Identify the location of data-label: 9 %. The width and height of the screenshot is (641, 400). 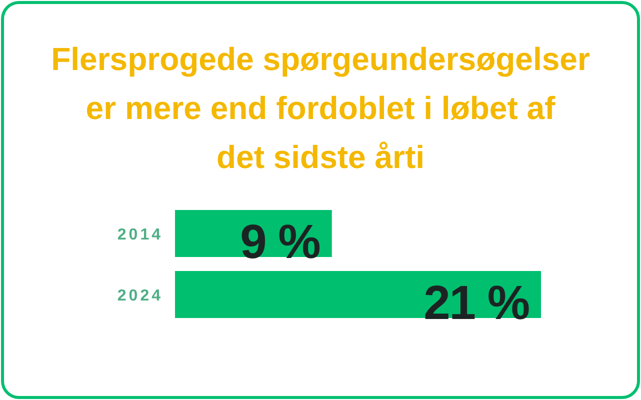
(280, 242).